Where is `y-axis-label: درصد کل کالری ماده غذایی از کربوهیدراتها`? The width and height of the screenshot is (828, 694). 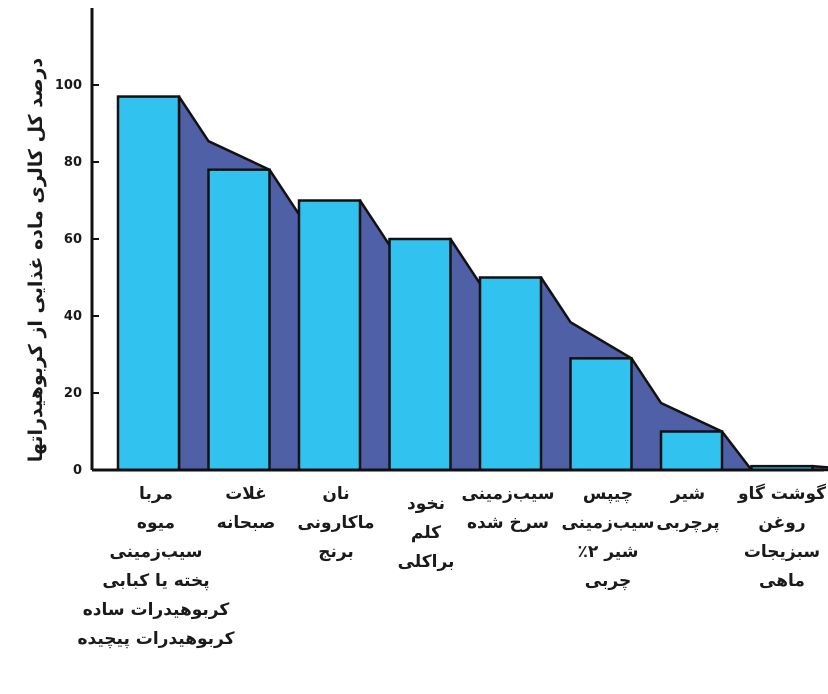 y-axis-label: درصد کل کالری ماده غذایی از کربوهیدراتها is located at coordinates (36, 260).